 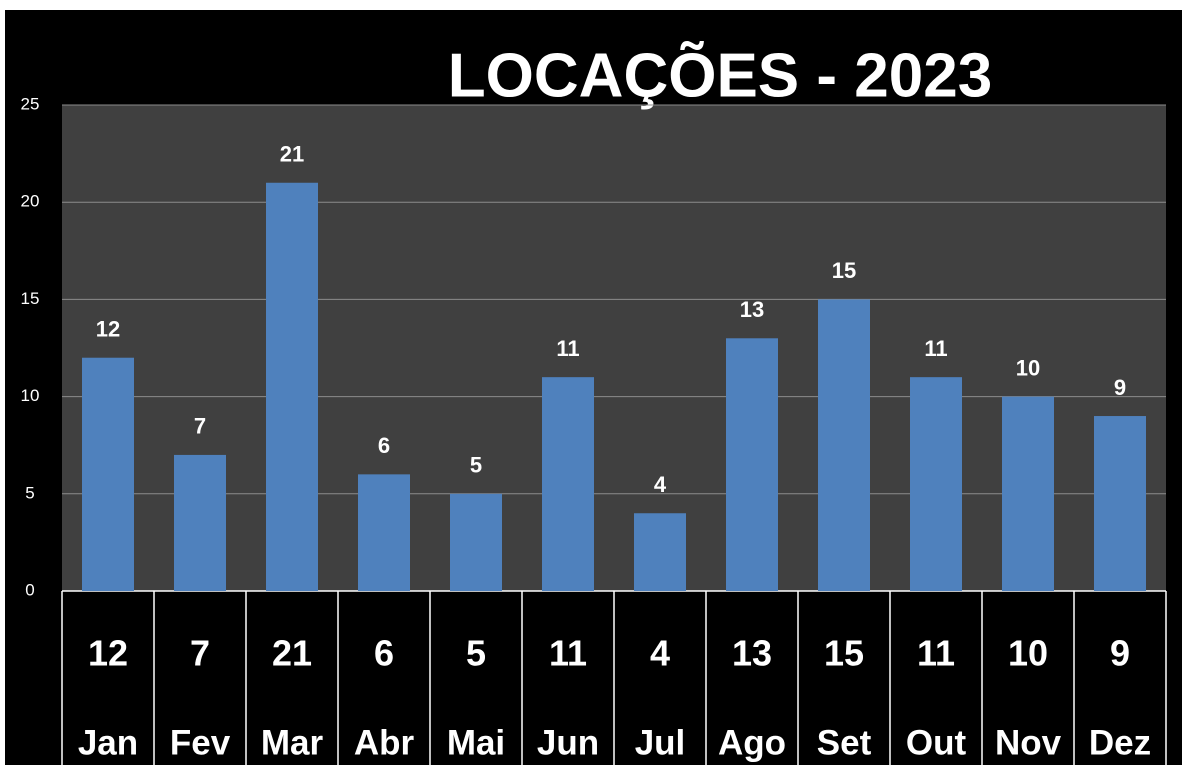 What do you see at coordinates (936, 742) in the screenshot?
I see `x-tick-label: Out` at bounding box center [936, 742].